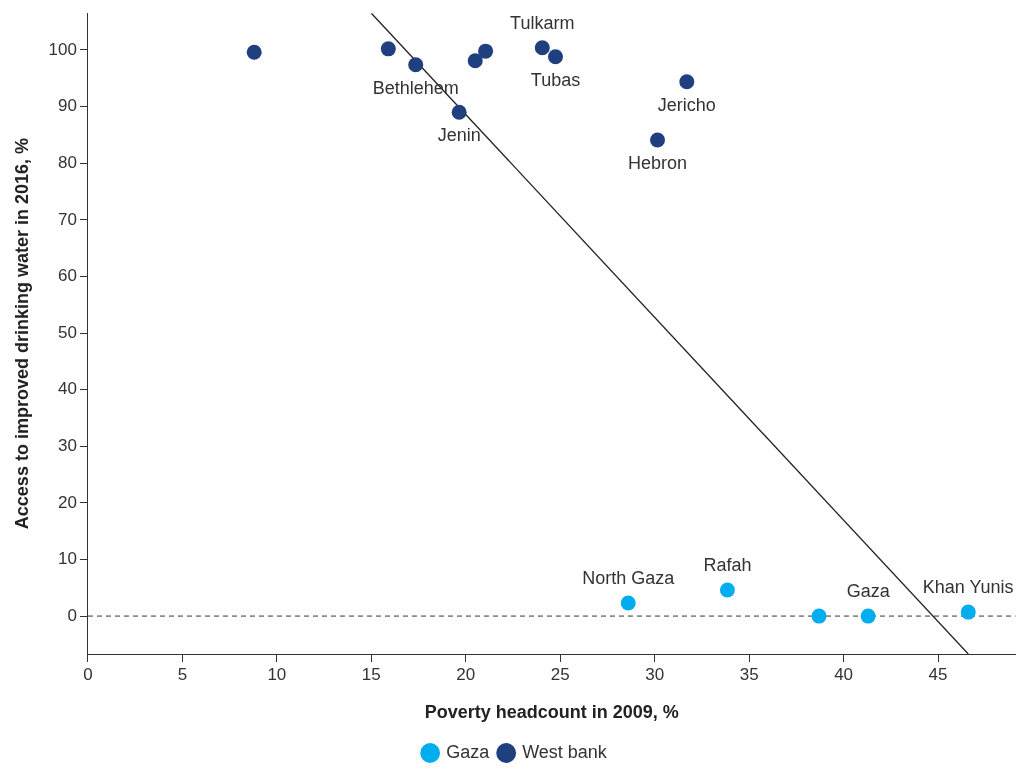 This screenshot has height=772, width=1023. What do you see at coordinates (67, 219) in the screenshot?
I see `y-tick-label: 70` at bounding box center [67, 219].